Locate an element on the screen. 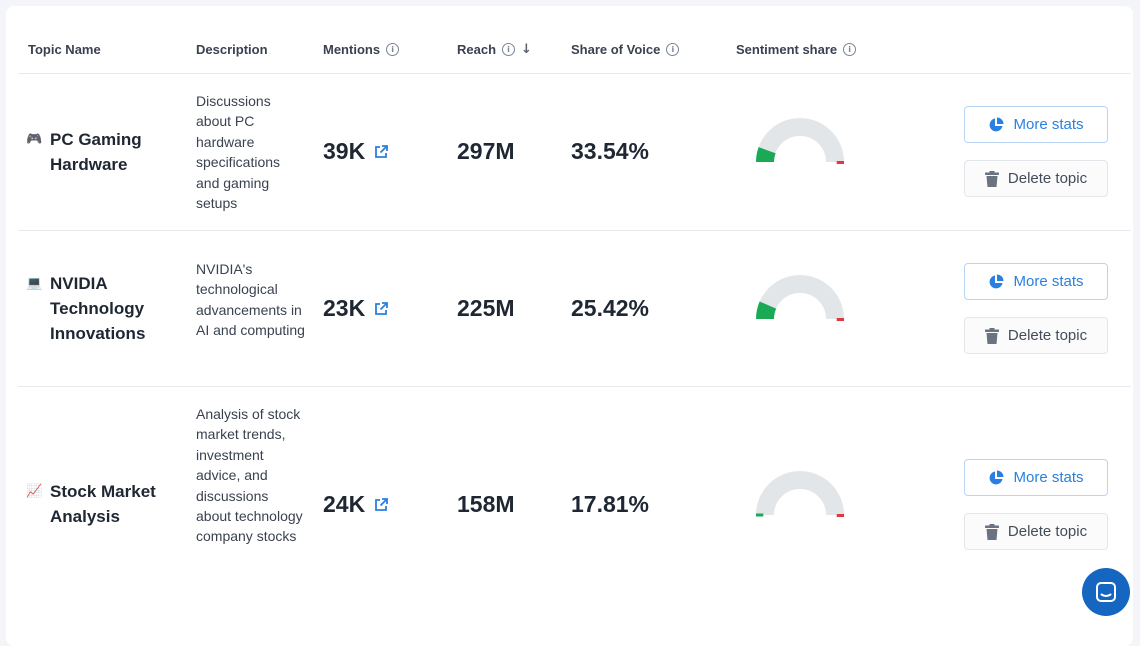 This screenshot has height=646, width=1140. header-sentiment-share: Sentiment share i is located at coordinates (796, 49).